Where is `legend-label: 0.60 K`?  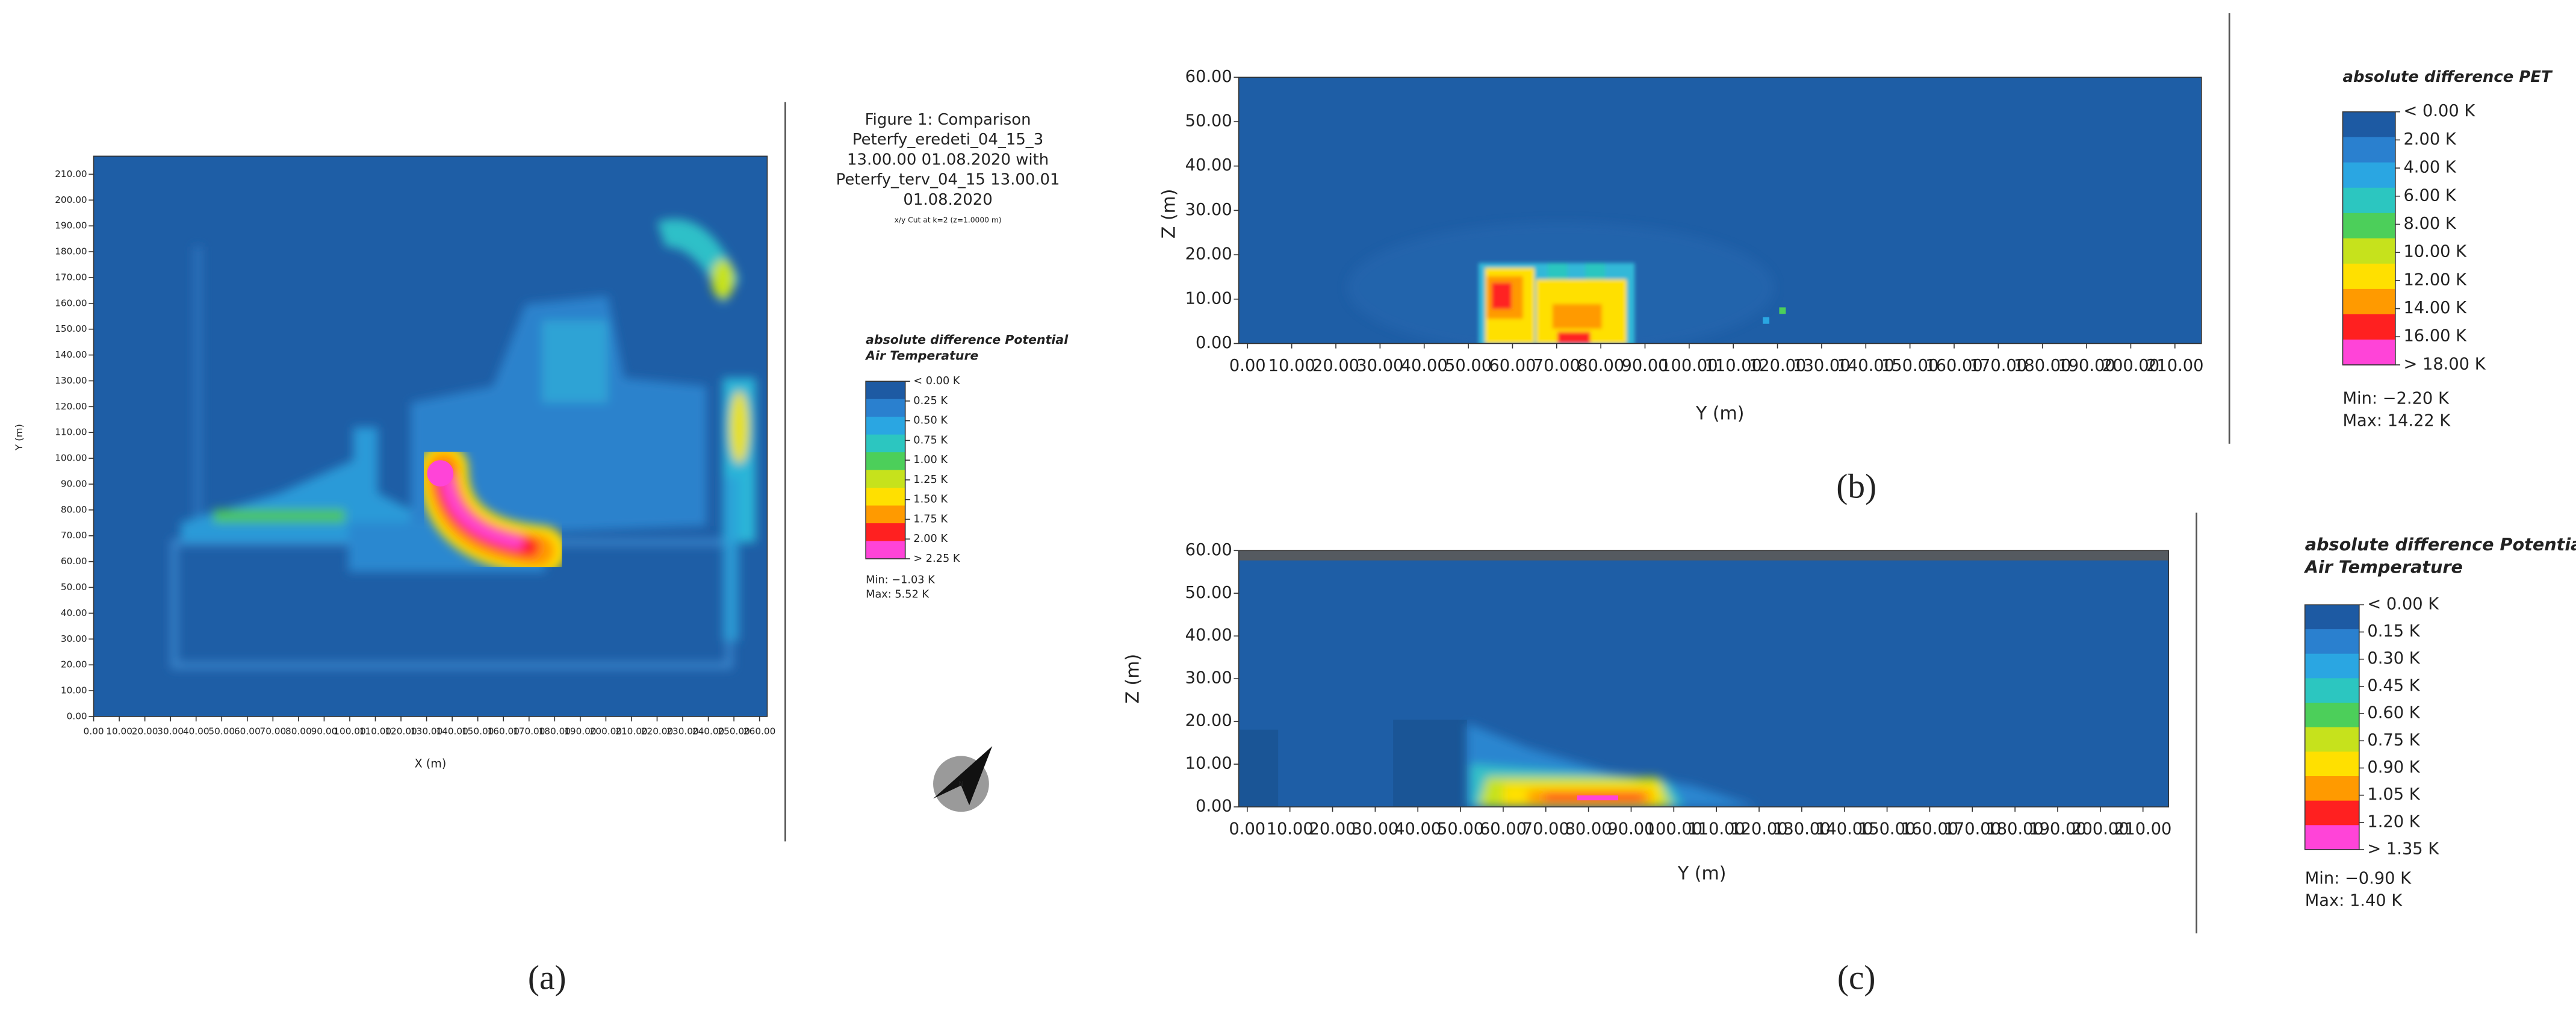
legend-label: 0.60 K is located at coordinates (2393, 713).